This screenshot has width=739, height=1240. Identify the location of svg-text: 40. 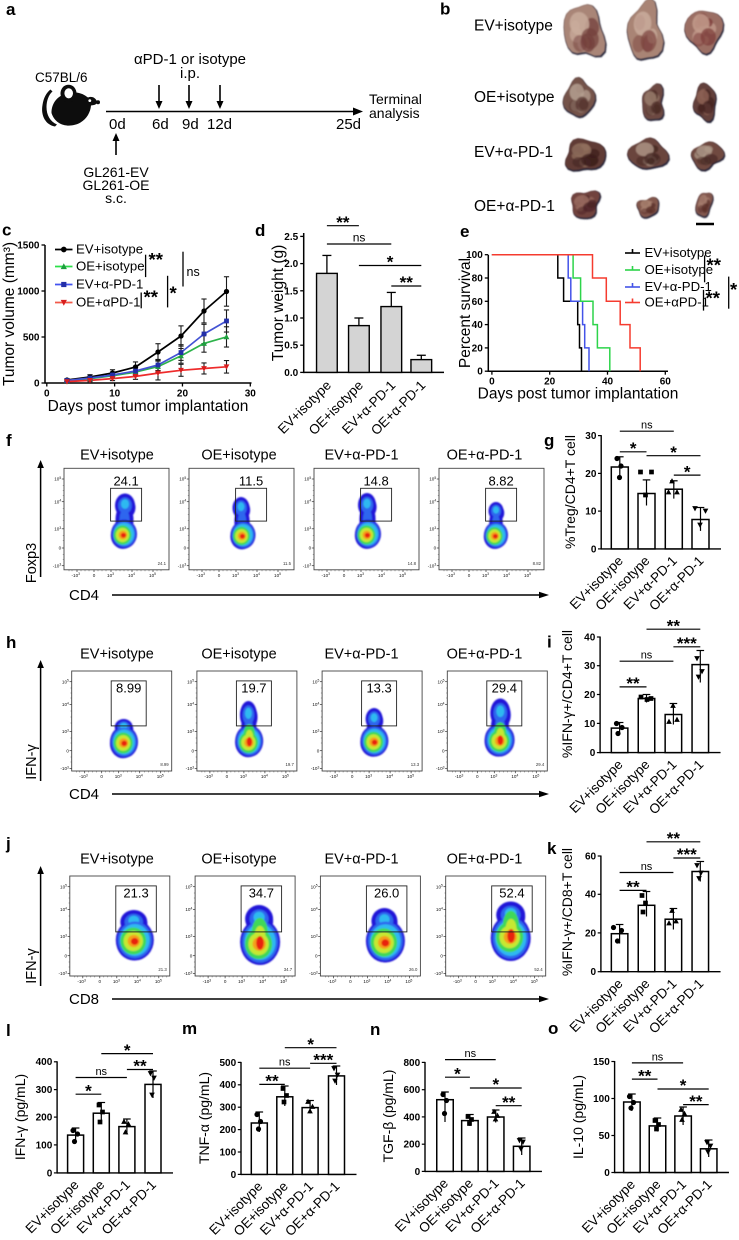
(591, 895).